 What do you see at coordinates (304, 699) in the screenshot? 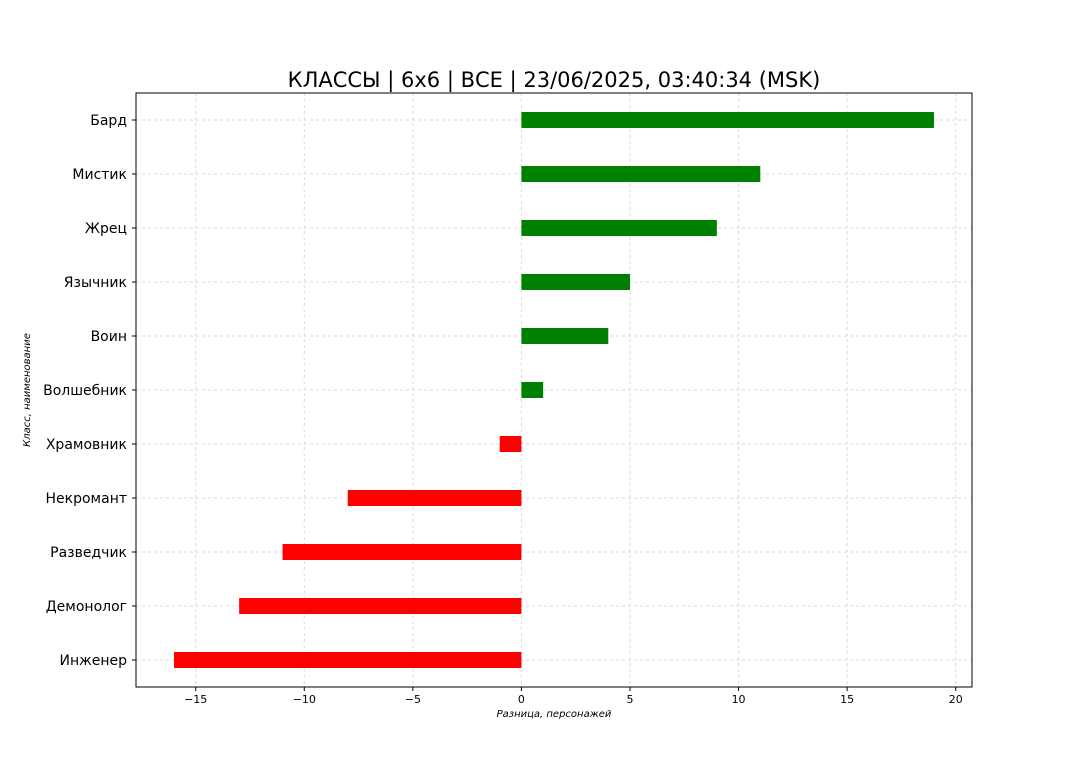
I see `x-tick-label: −10` at bounding box center [304, 699].